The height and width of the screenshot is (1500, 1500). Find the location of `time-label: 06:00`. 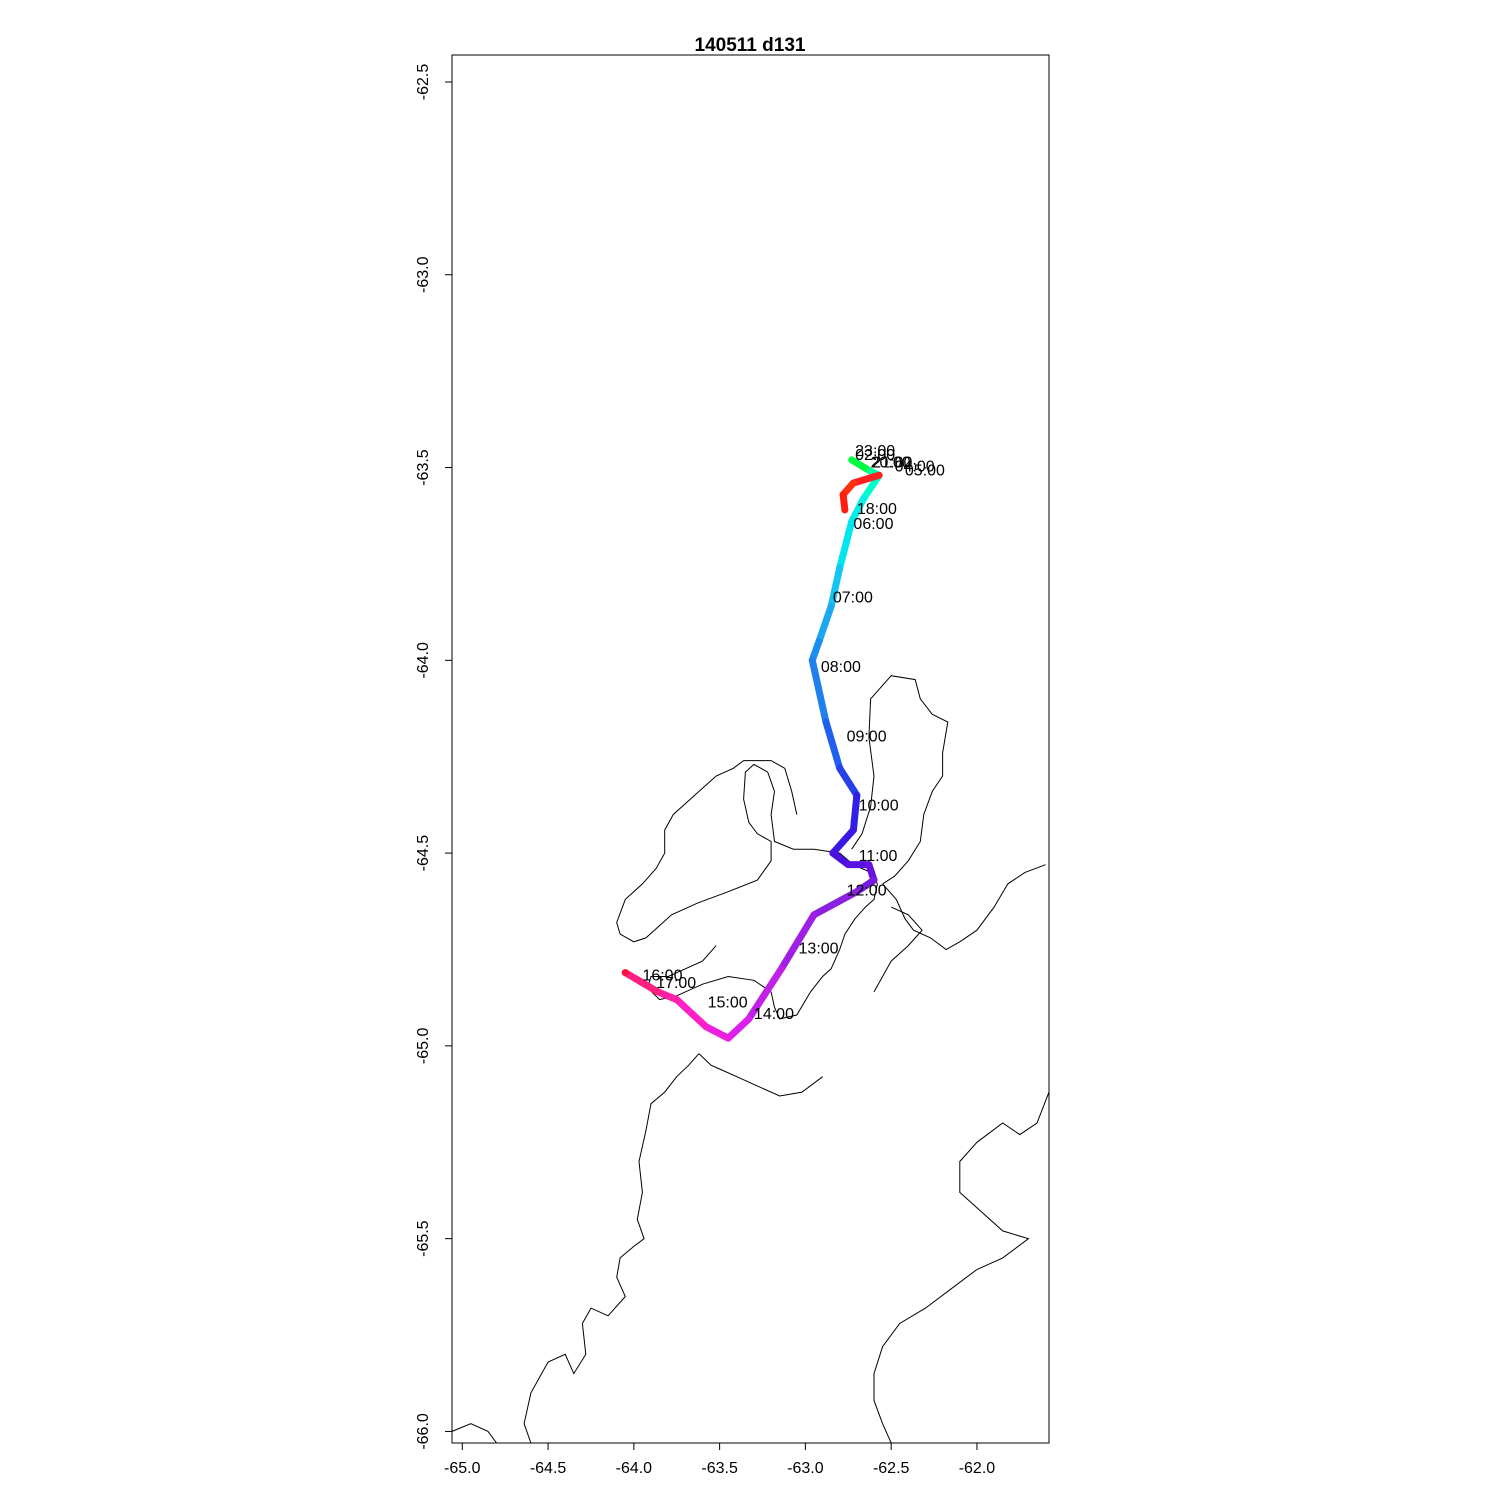

time-label: 06:00 is located at coordinates (873, 524).